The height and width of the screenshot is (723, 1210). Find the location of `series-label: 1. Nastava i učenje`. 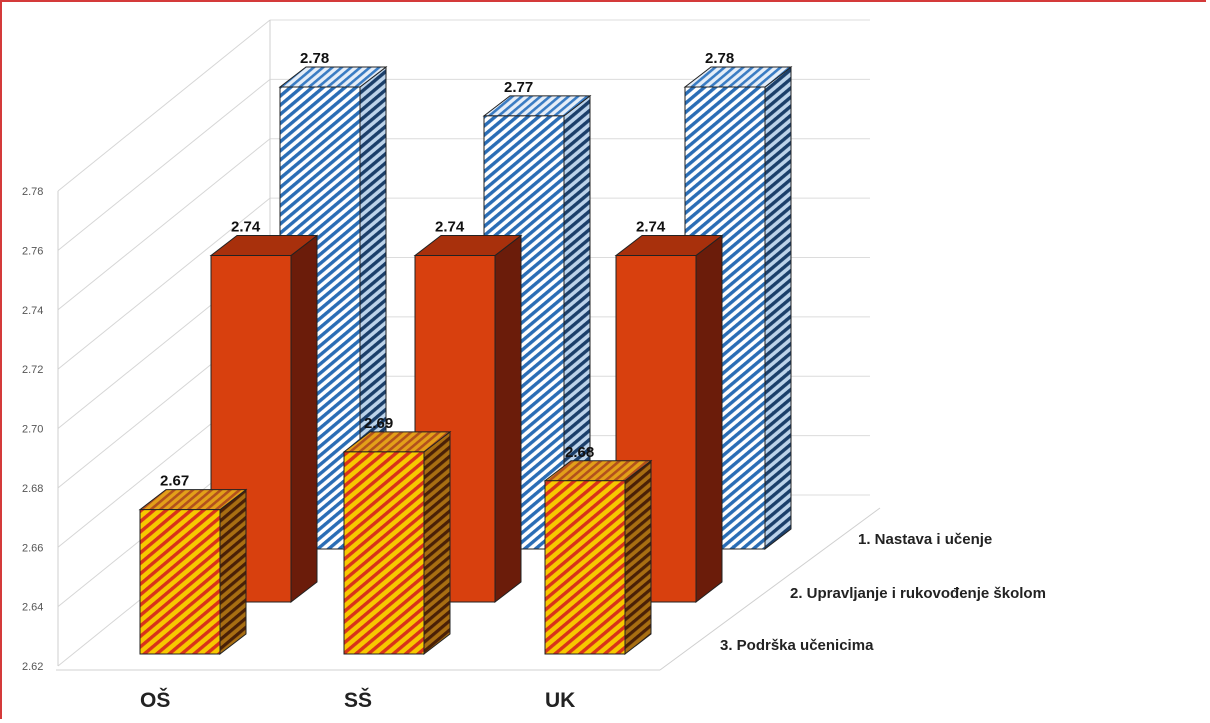

series-label: 1. Nastava i učenje is located at coordinates (925, 539).